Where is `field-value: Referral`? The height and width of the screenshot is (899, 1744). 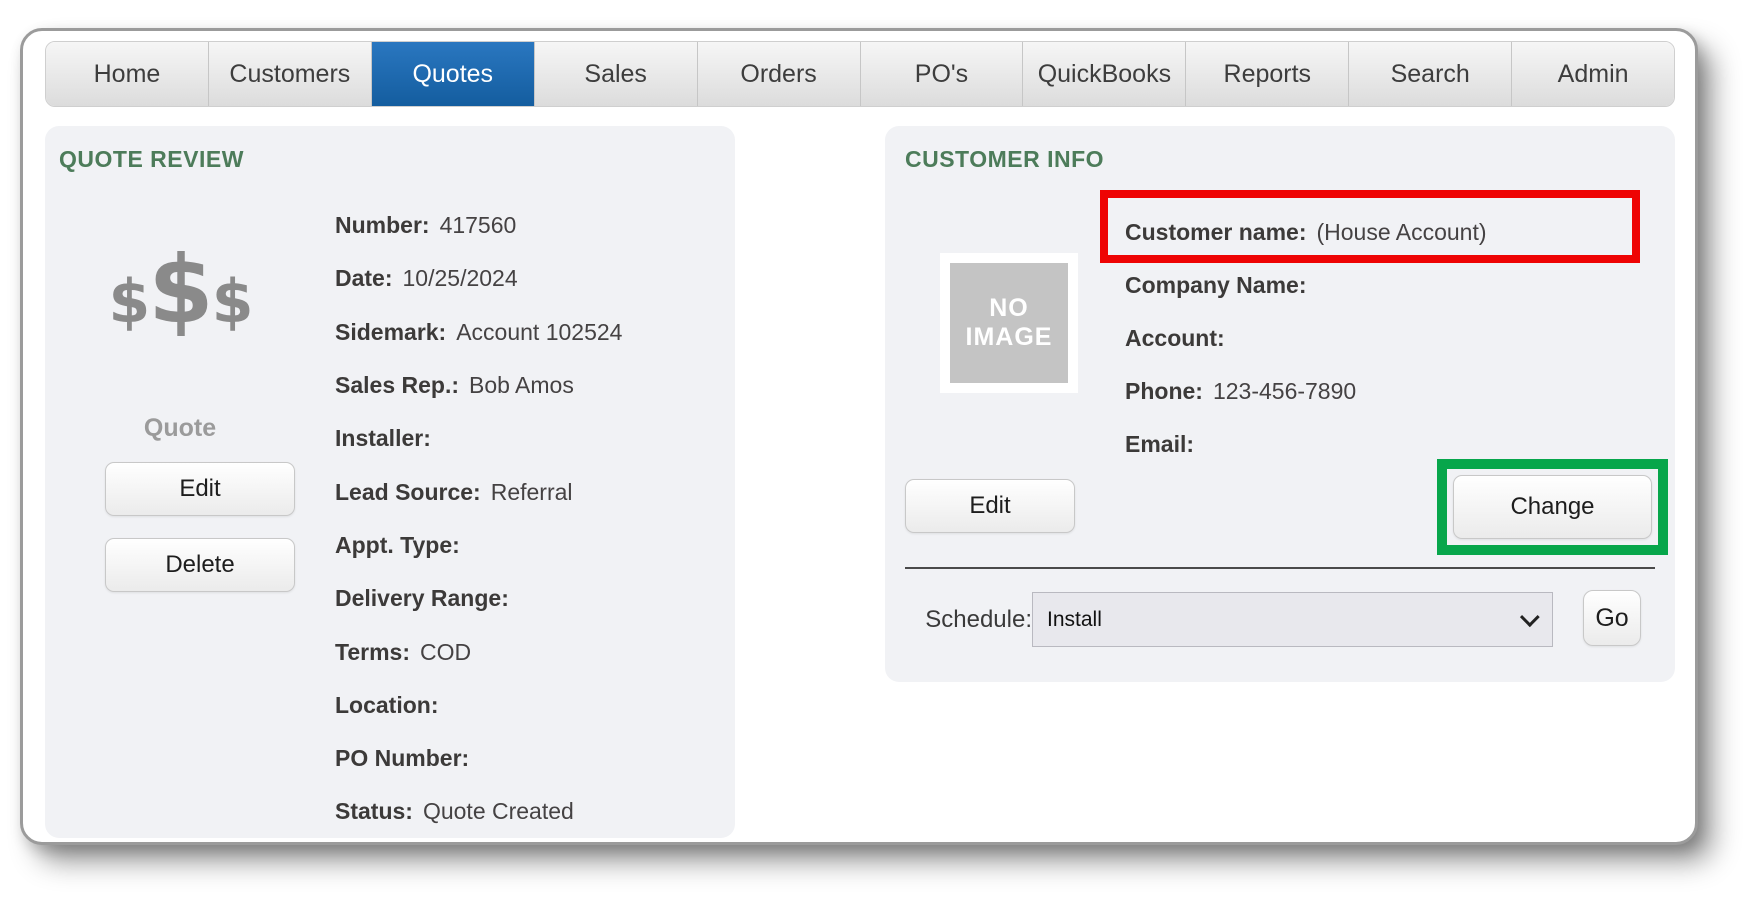
field-value: Referral is located at coordinates (531, 491).